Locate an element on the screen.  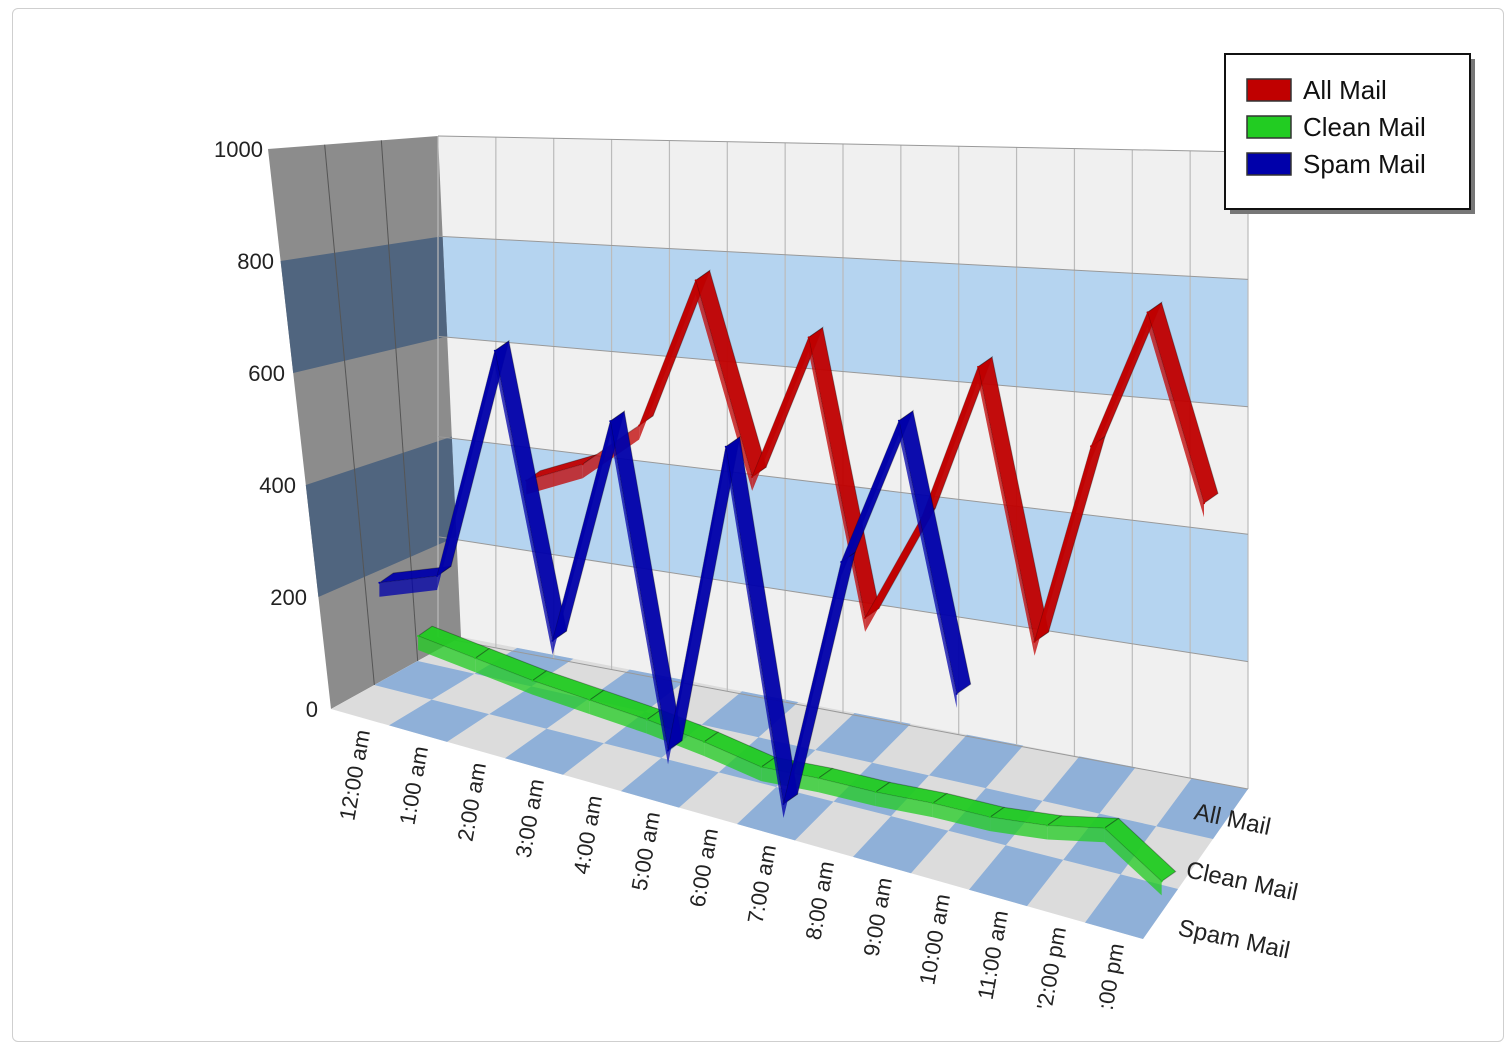
y-tick-label: 800 is located at coordinates (255, 261).